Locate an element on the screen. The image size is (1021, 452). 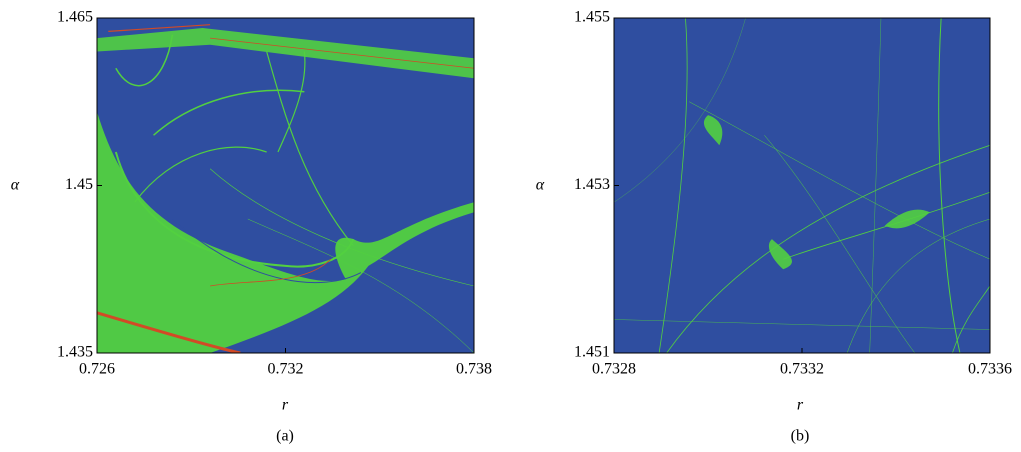
y-tick-label: 1.455 is located at coordinates (592, 17).